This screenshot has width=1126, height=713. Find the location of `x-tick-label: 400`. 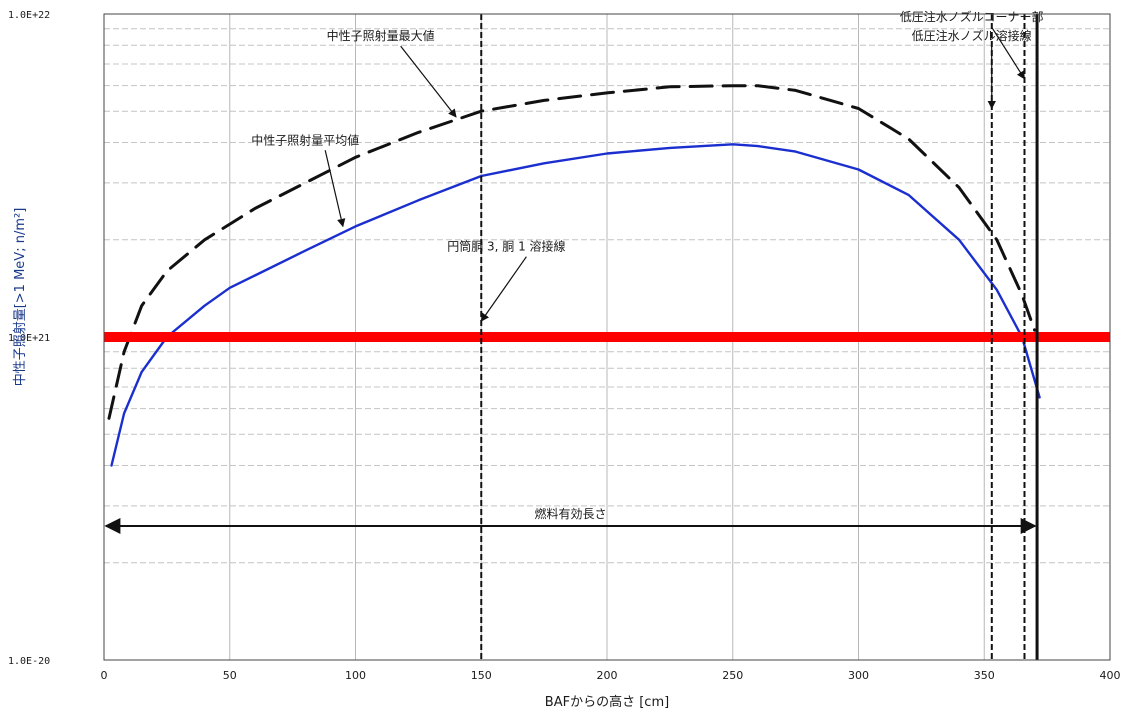

x-tick-label: 400 is located at coordinates (1110, 675).